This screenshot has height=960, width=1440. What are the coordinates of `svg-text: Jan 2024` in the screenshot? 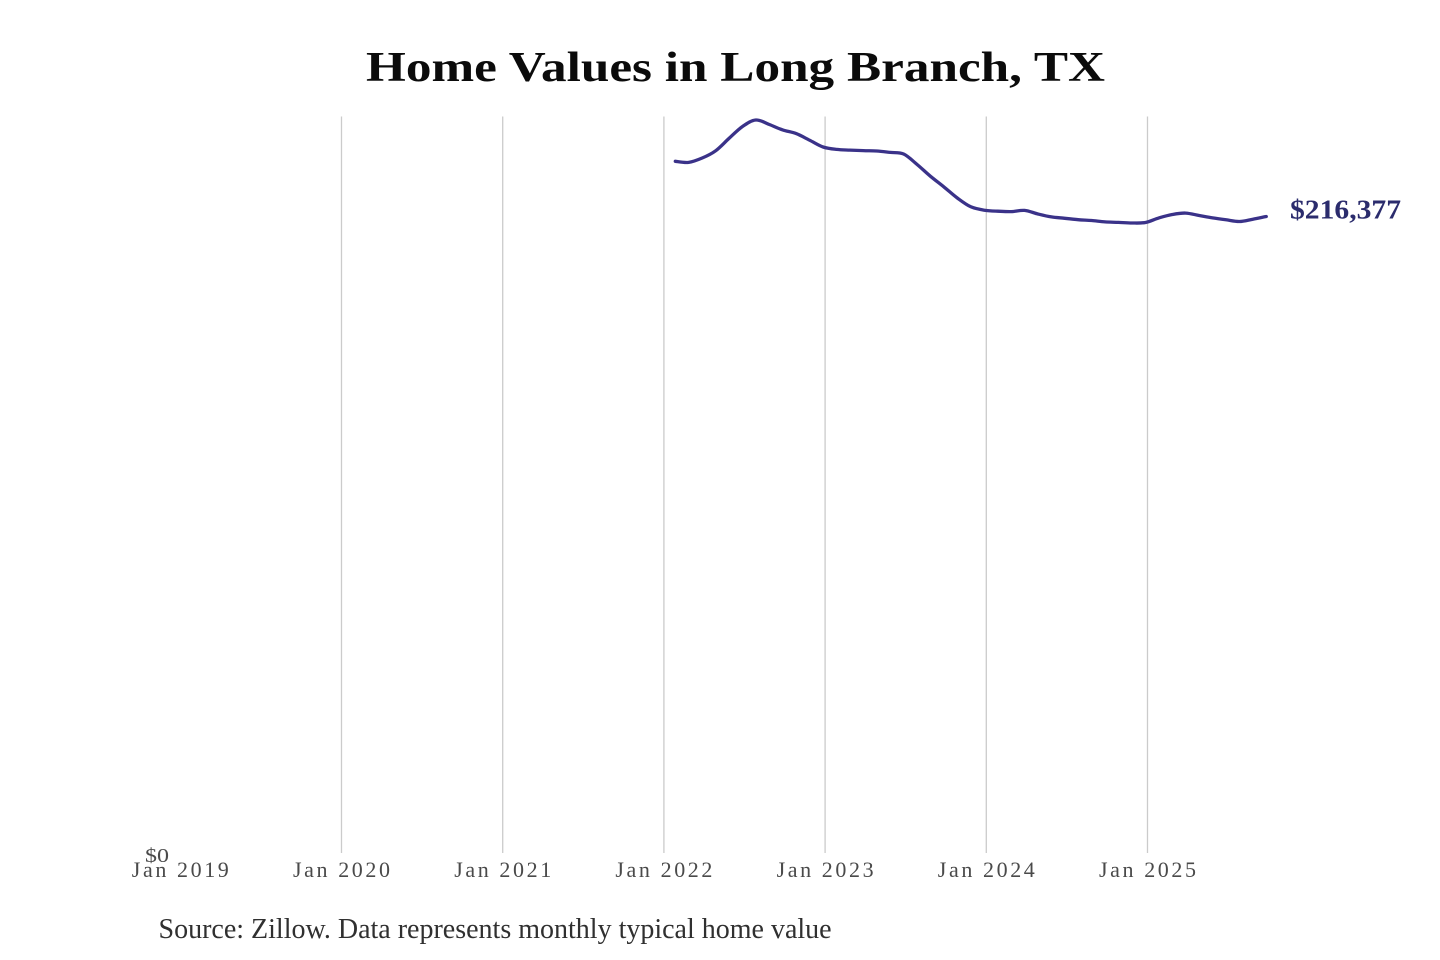 It's located at (986, 869).